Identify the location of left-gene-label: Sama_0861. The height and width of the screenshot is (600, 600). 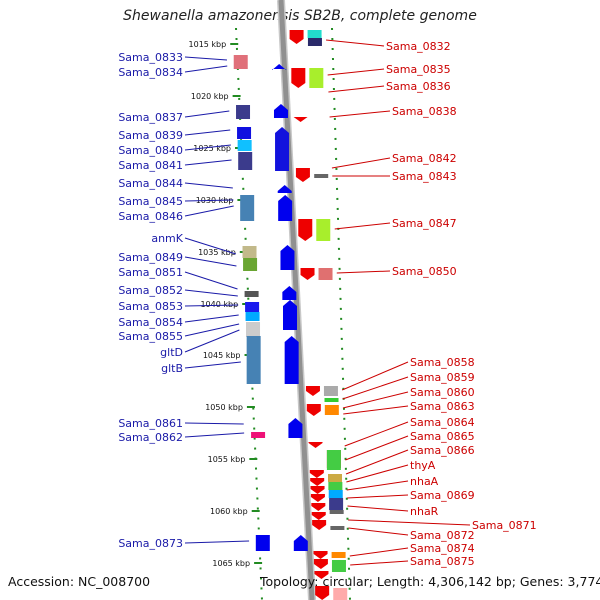
(150, 423).